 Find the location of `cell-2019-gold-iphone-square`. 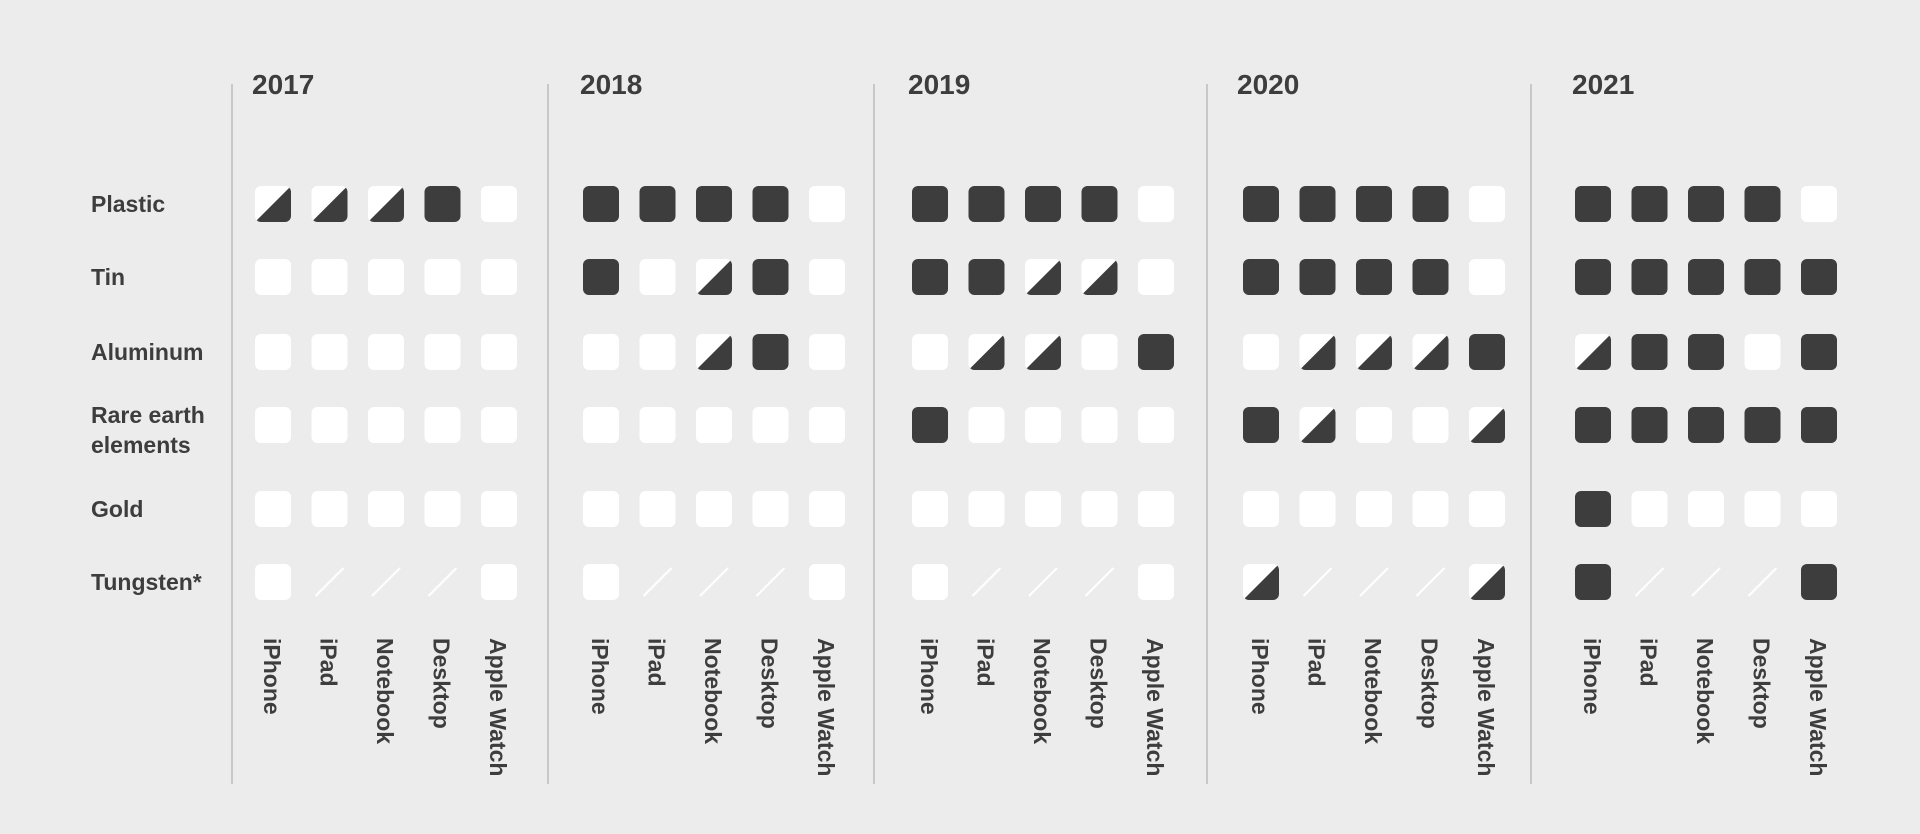

cell-2019-gold-iphone-square is located at coordinates (930, 509).